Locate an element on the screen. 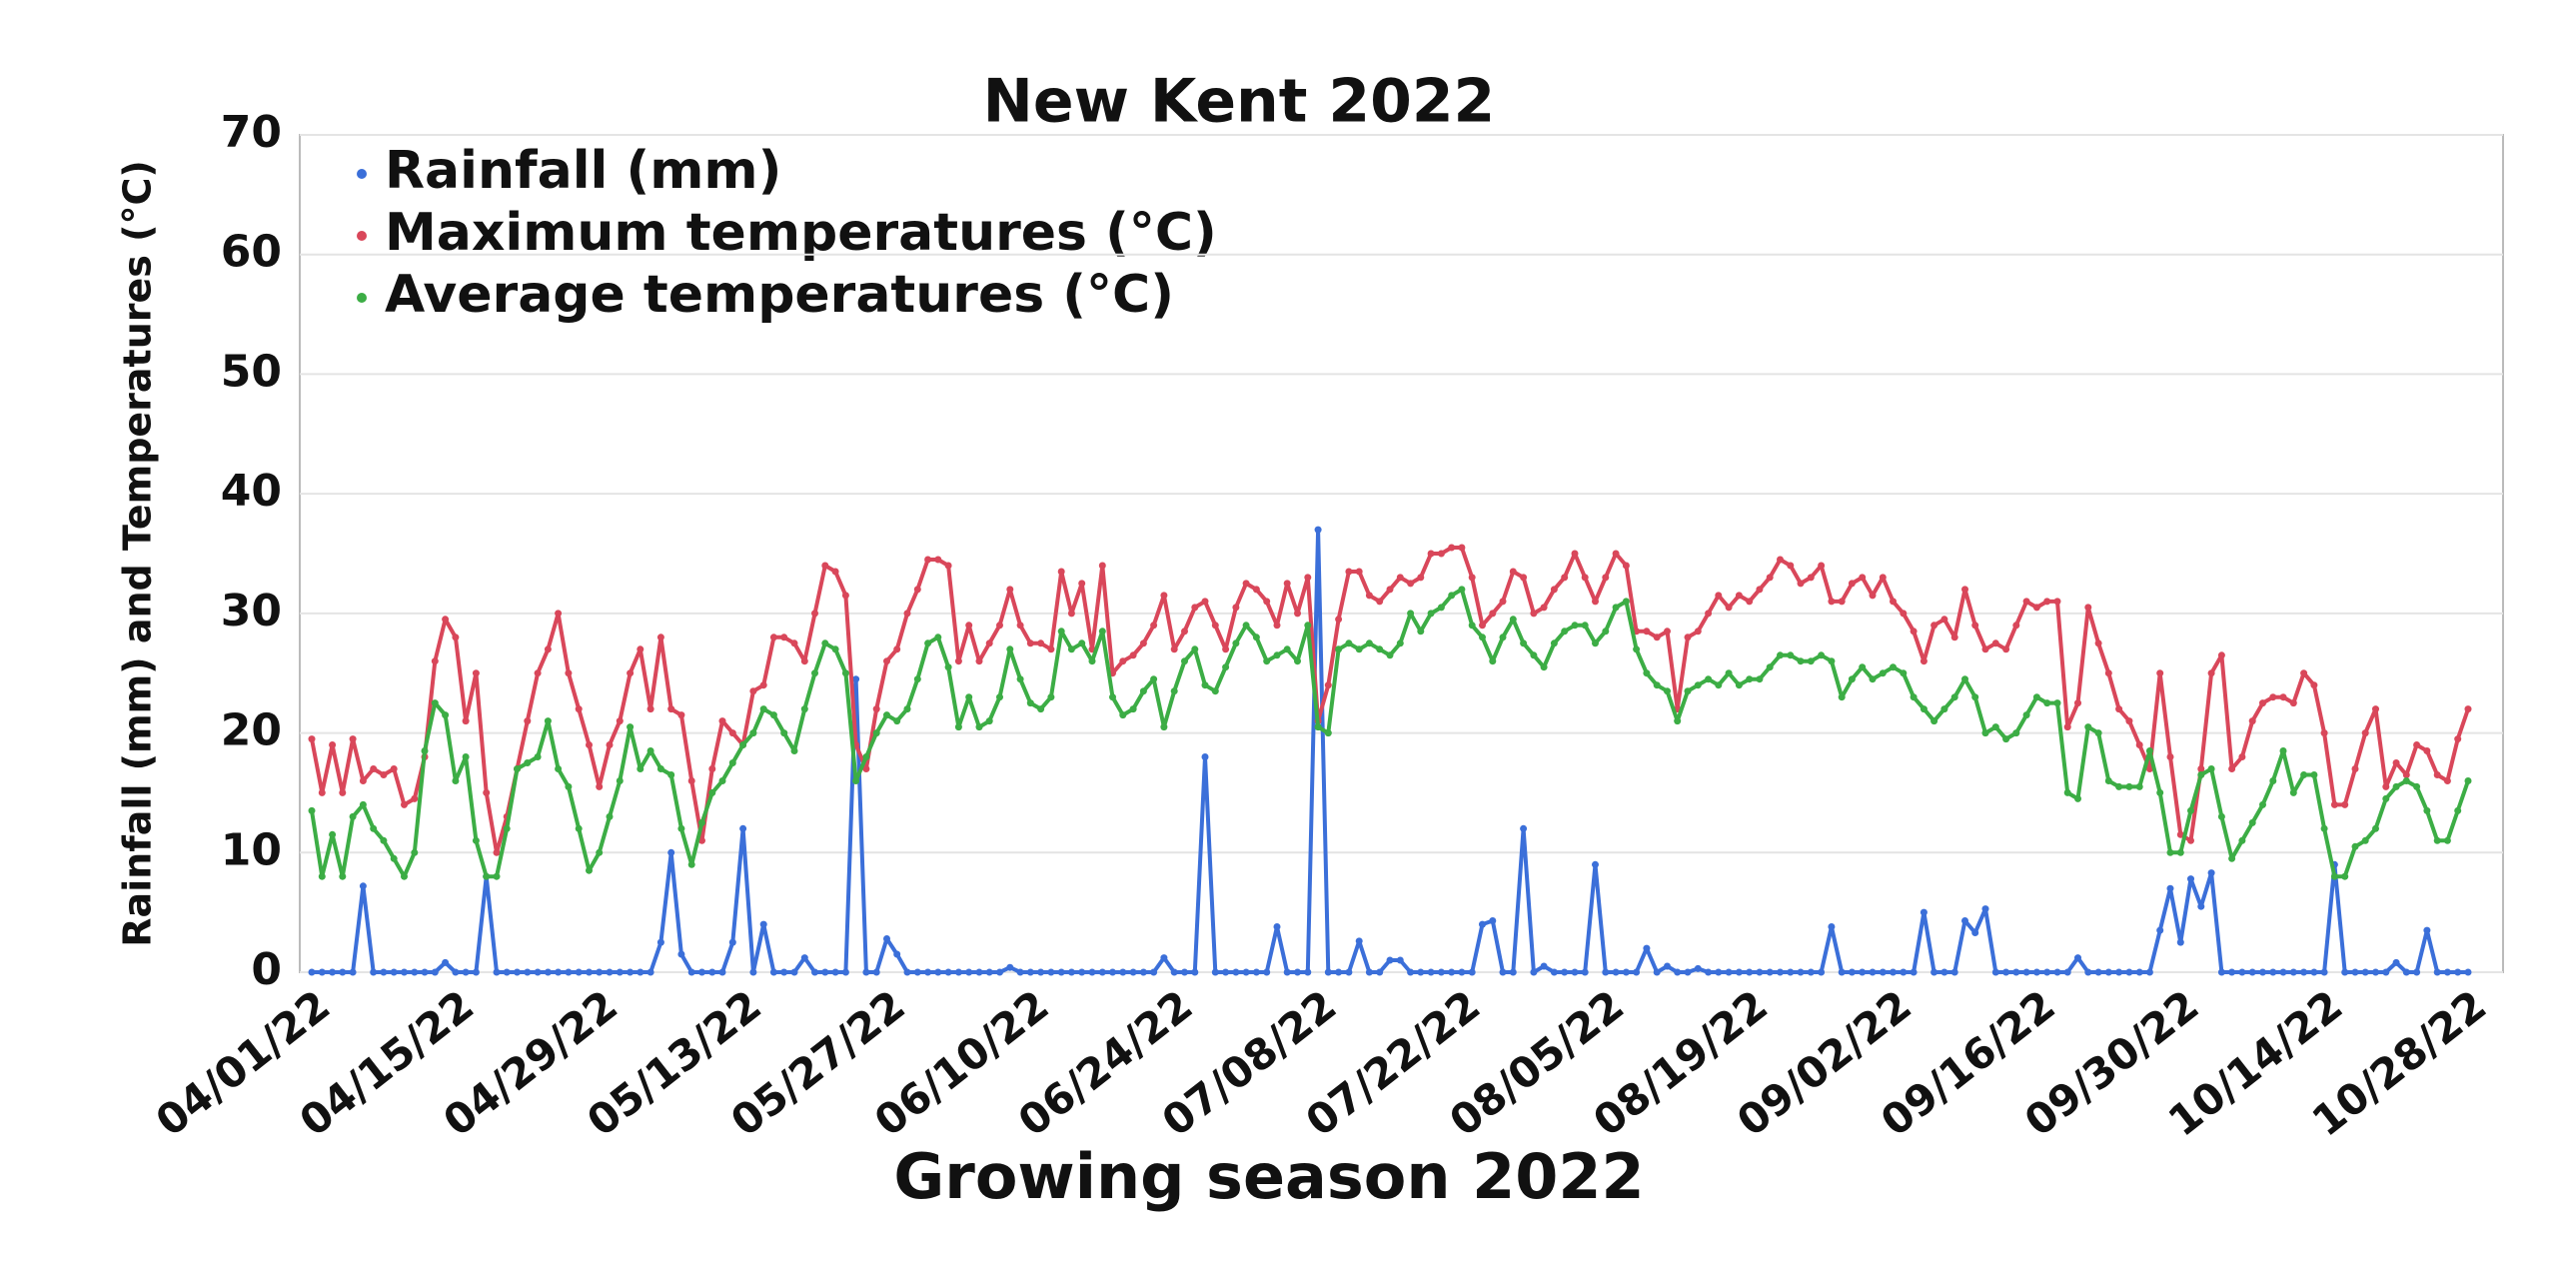 The height and width of the screenshot is (1262, 2576). legend-label: Average temperatures (°C) is located at coordinates (779, 295).